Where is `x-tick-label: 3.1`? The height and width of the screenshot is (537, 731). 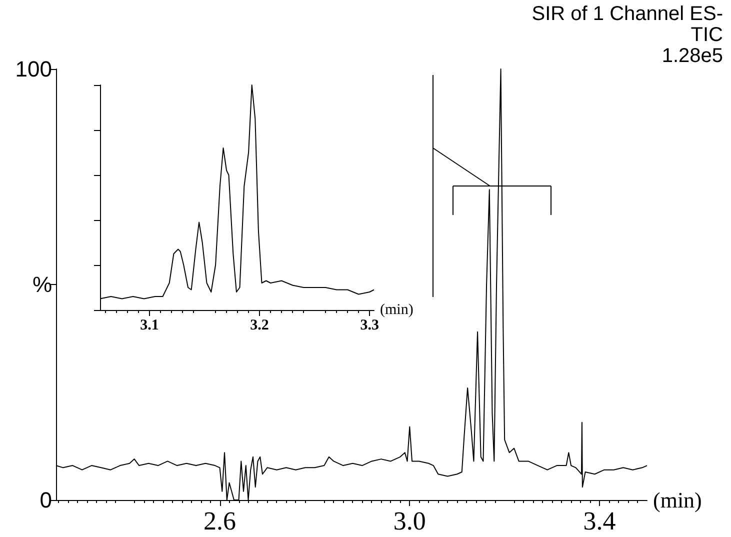 x-tick-label: 3.1 is located at coordinates (149, 326).